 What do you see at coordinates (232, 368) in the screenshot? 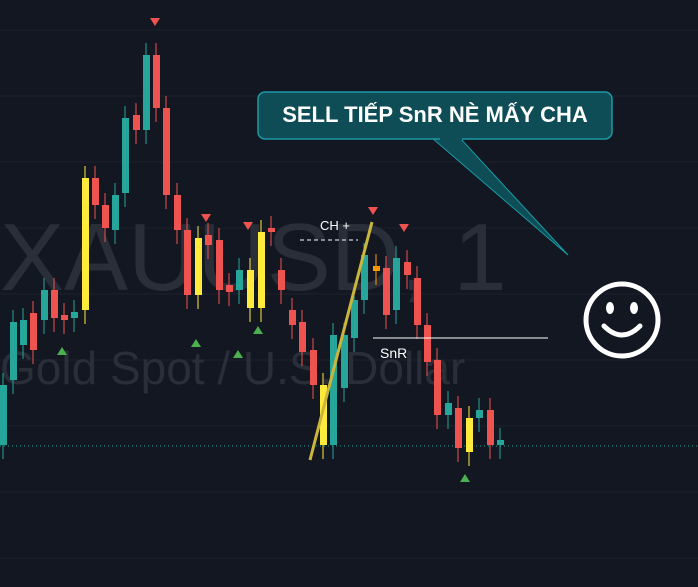
I see `watermark-description: Gold Spot / U.S. Dollar` at bounding box center [232, 368].